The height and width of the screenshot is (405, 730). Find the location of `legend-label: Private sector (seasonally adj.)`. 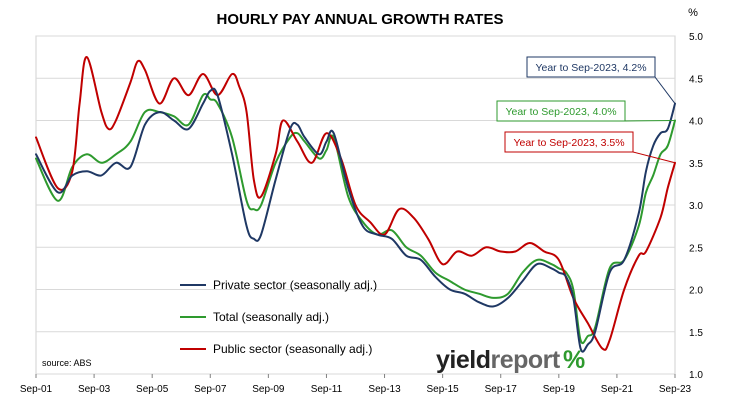

legend-label: Private sector (seasonally adj.) is located at coordinates (295, 285).